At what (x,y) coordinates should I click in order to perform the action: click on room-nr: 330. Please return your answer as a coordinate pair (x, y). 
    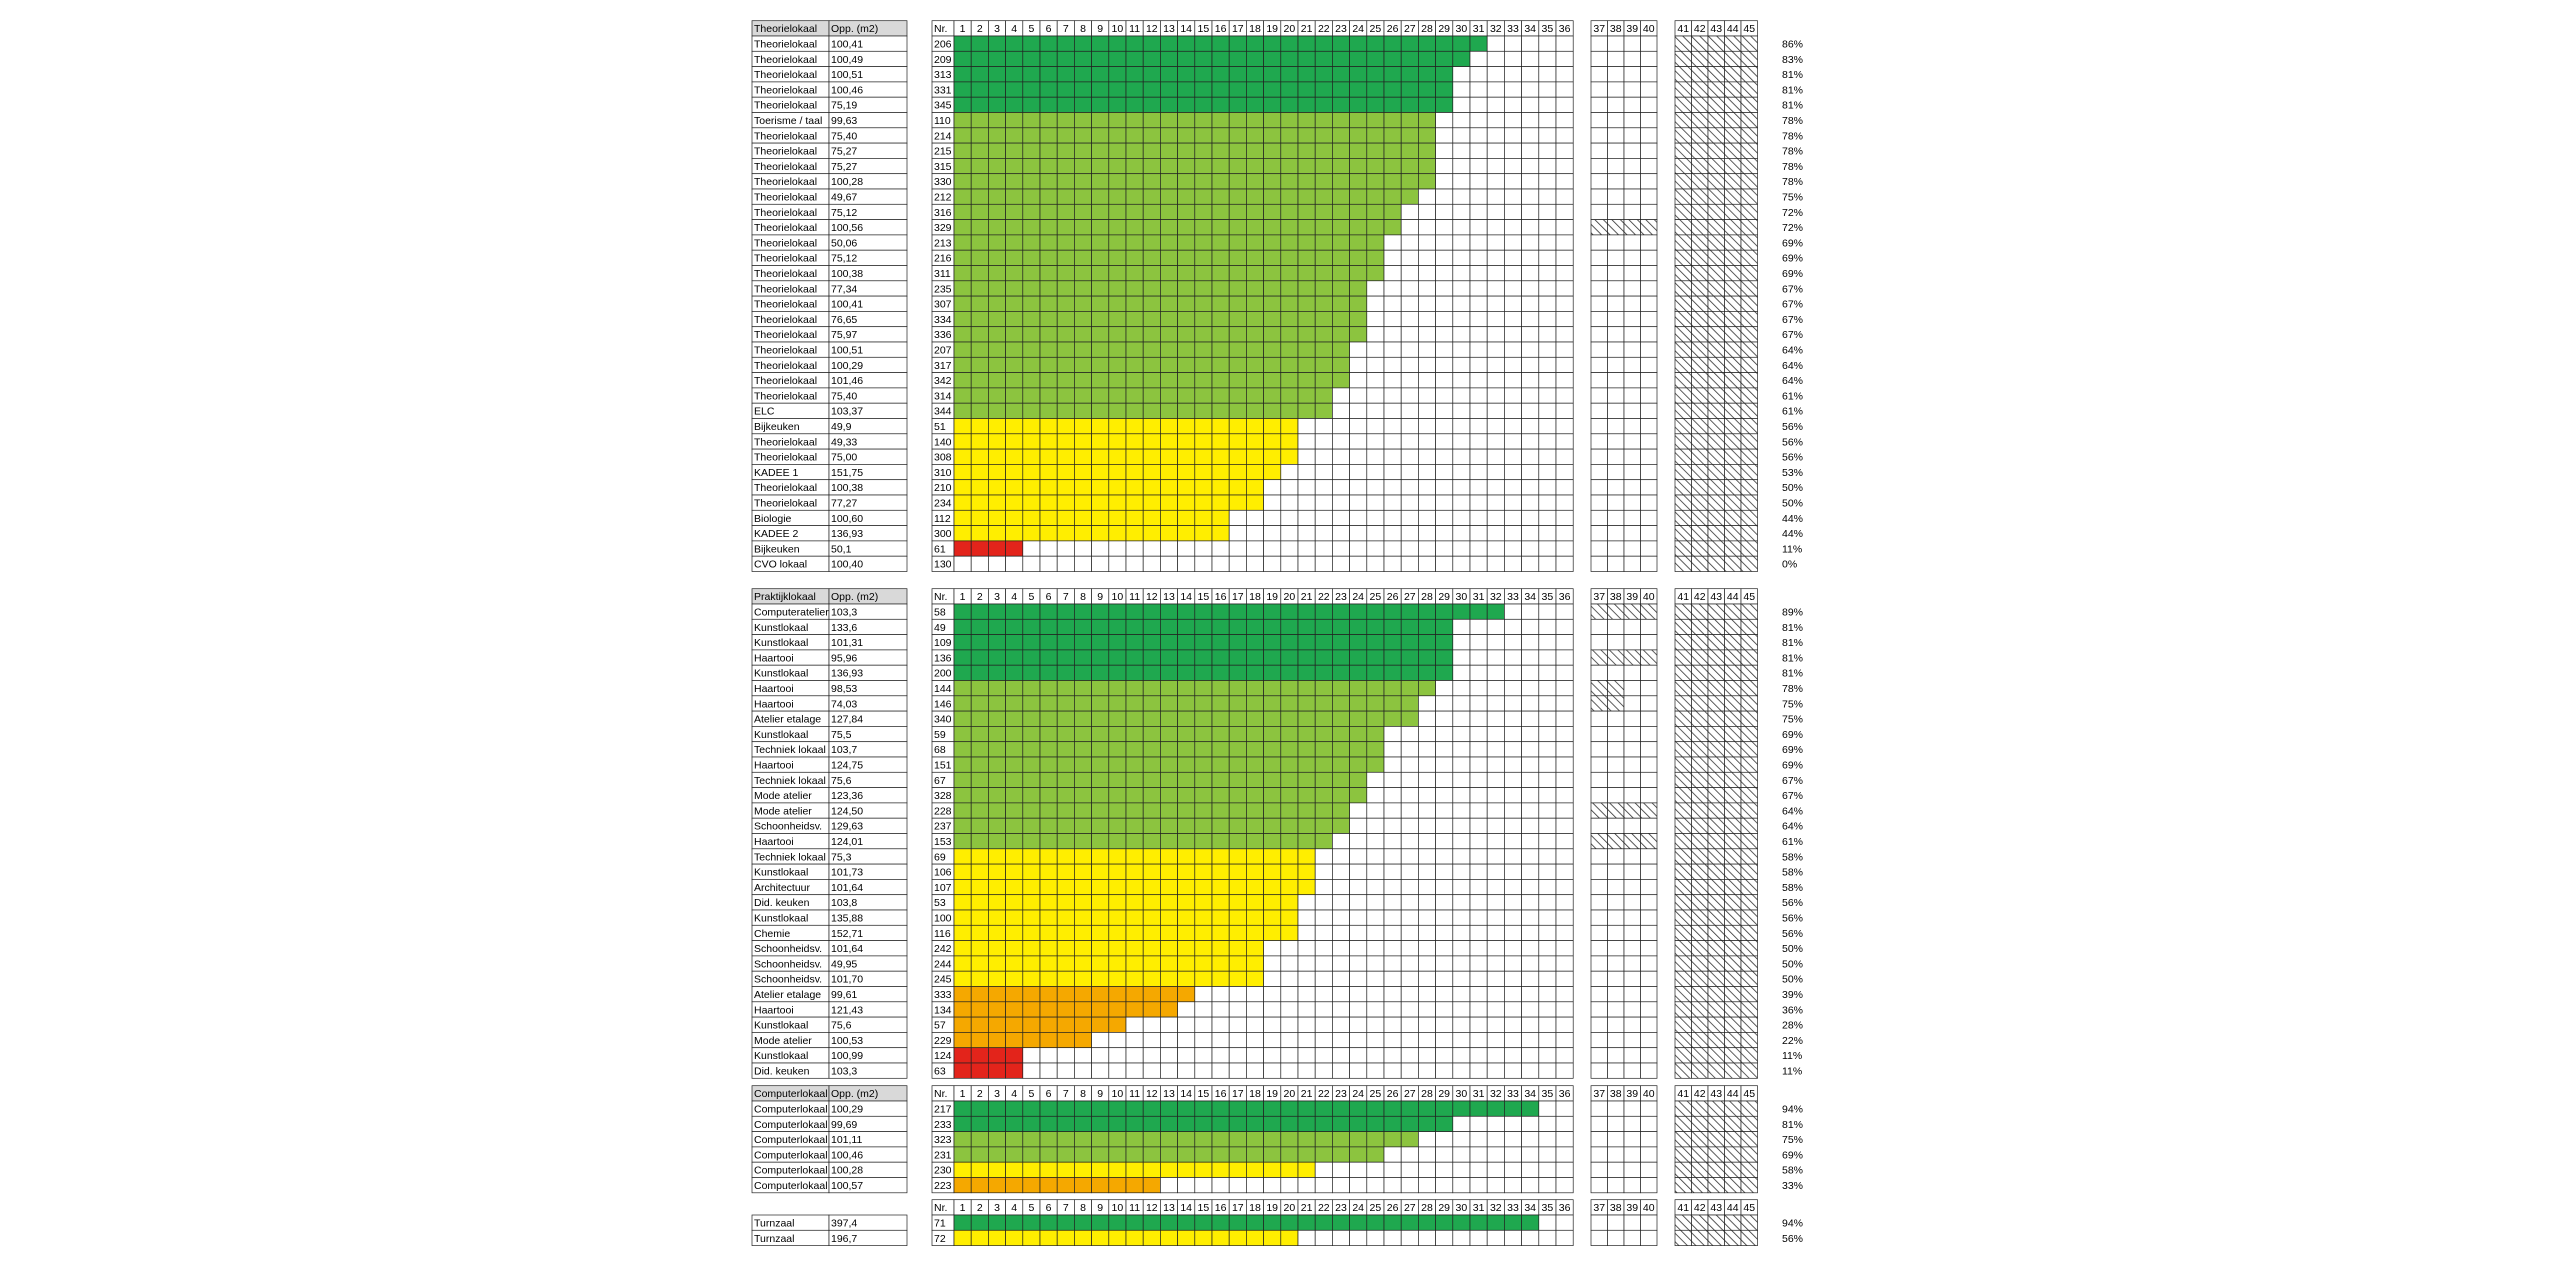
    Looking at the image, I should click on (943, 182).